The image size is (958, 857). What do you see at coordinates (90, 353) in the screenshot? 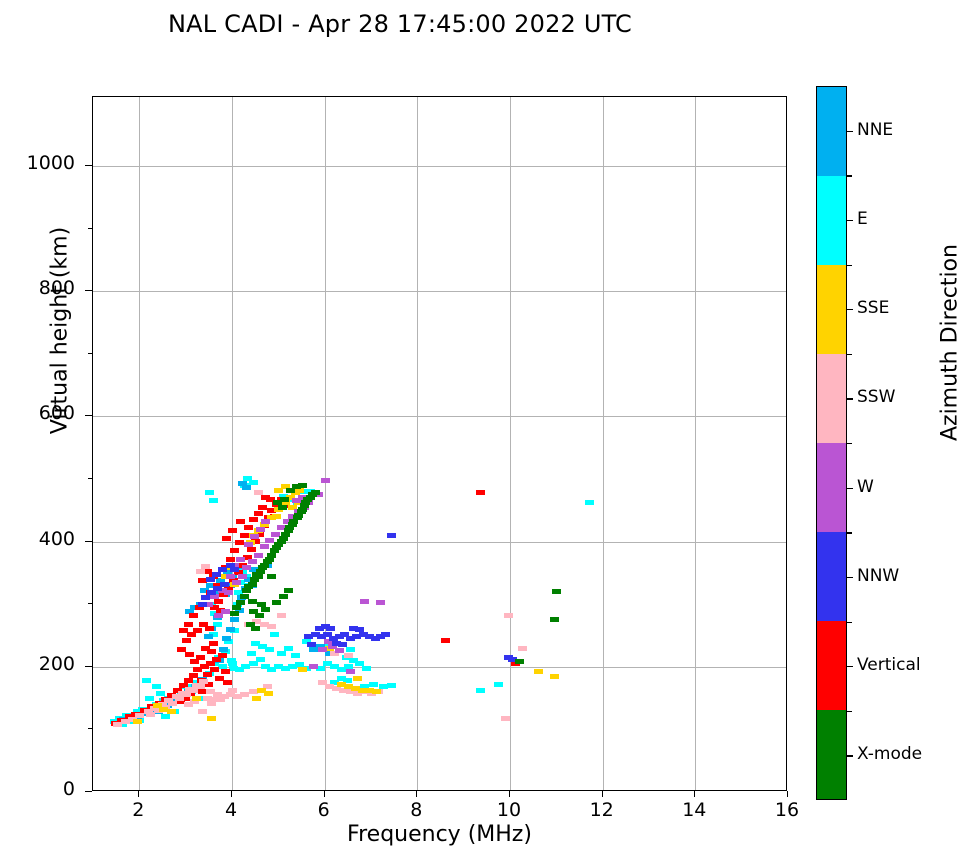
I see `y-tick-minor` at bounding box center [90, 353].